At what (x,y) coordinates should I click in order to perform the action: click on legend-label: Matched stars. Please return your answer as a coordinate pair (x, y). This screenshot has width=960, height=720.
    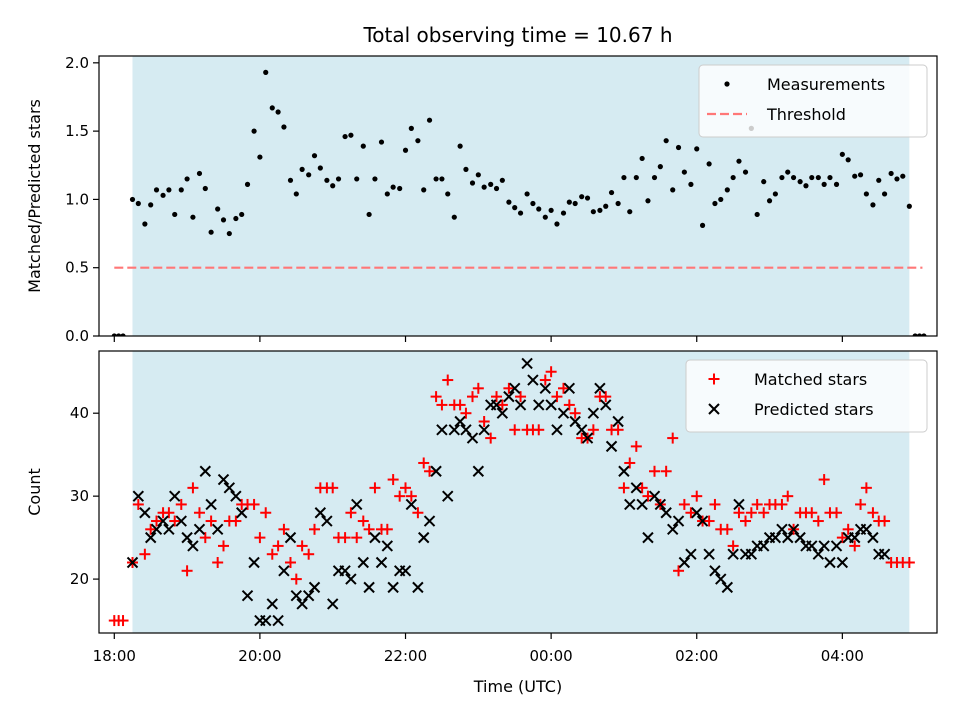
    Looking at the image, I should click on (810, 379).